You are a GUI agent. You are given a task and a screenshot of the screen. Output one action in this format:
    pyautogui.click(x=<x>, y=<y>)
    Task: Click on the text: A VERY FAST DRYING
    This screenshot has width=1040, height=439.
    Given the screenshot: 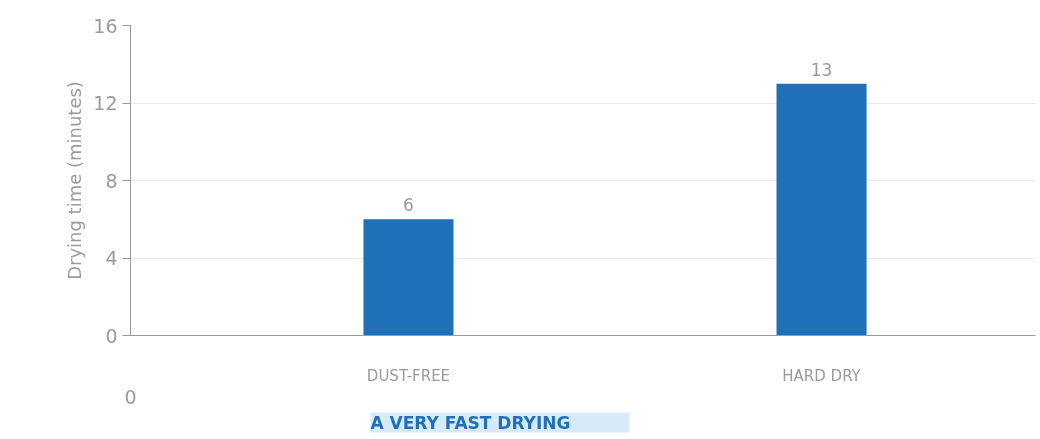 What is the action you would take?
    pyautogui.click(x=470, y=422)
    